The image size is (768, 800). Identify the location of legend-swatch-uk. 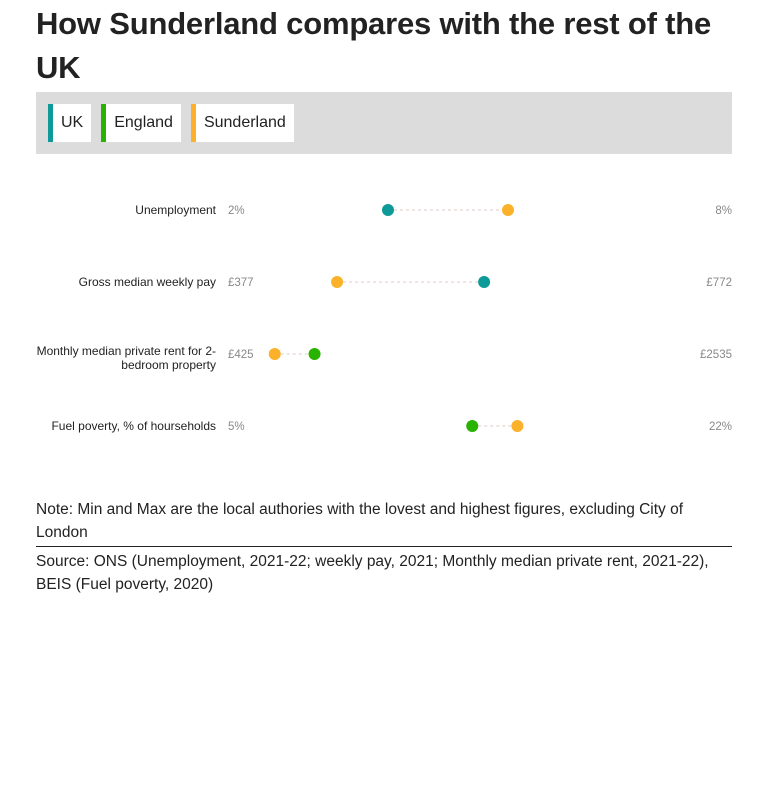
(50, 123).